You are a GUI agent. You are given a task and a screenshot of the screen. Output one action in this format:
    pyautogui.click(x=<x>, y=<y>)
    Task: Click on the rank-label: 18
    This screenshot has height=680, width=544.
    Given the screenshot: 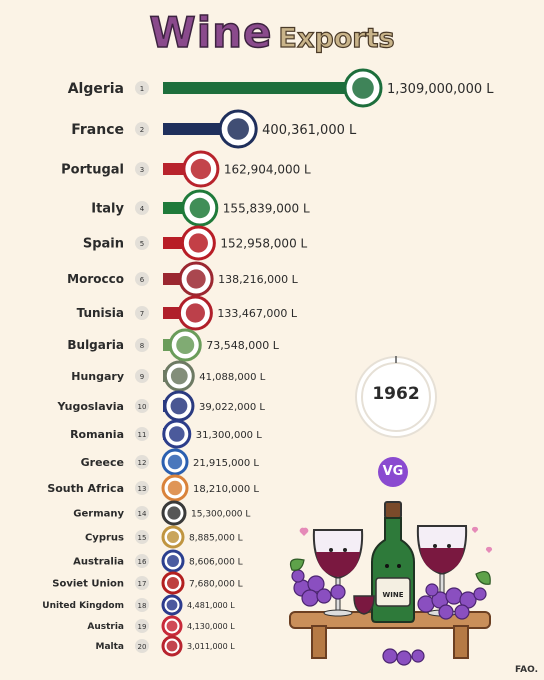 What is the action you would take?
    pyautogui.click(x=142, y=606)
    